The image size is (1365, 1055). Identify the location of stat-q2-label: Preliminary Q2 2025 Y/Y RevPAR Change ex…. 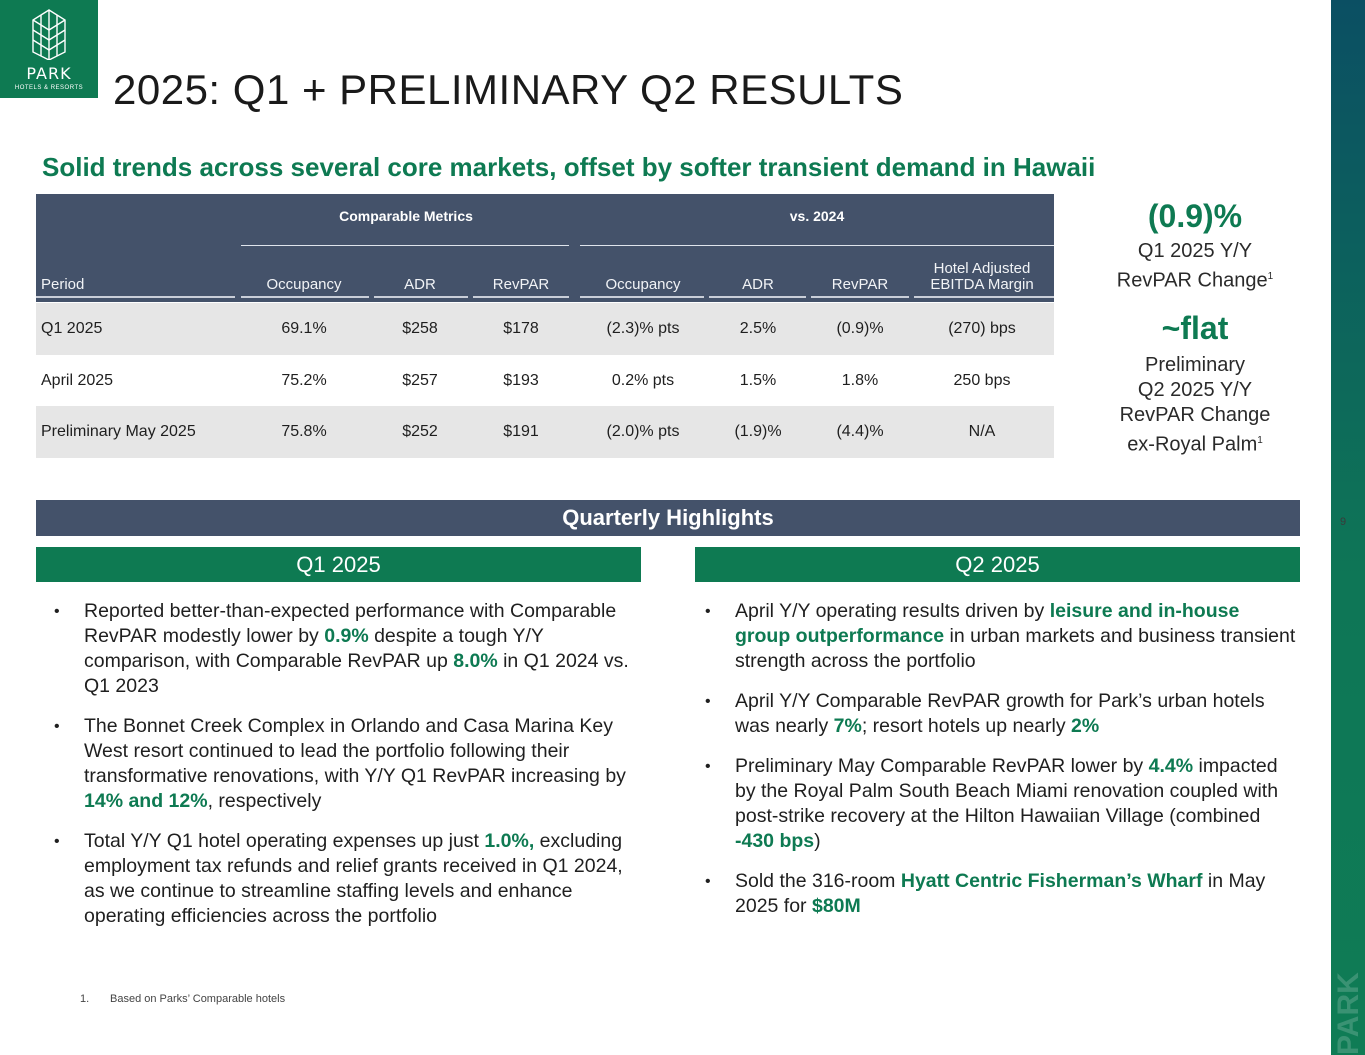
(1195, 405).